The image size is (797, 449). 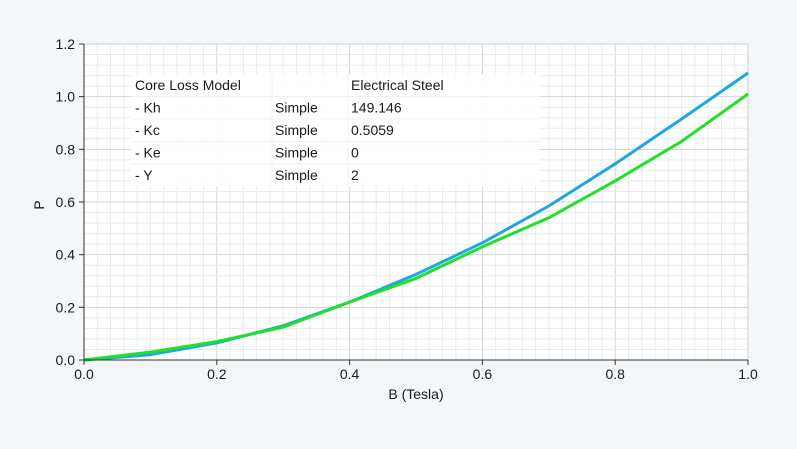 I want to click on table-cell: 0.5059, so click(x=372, y=130).